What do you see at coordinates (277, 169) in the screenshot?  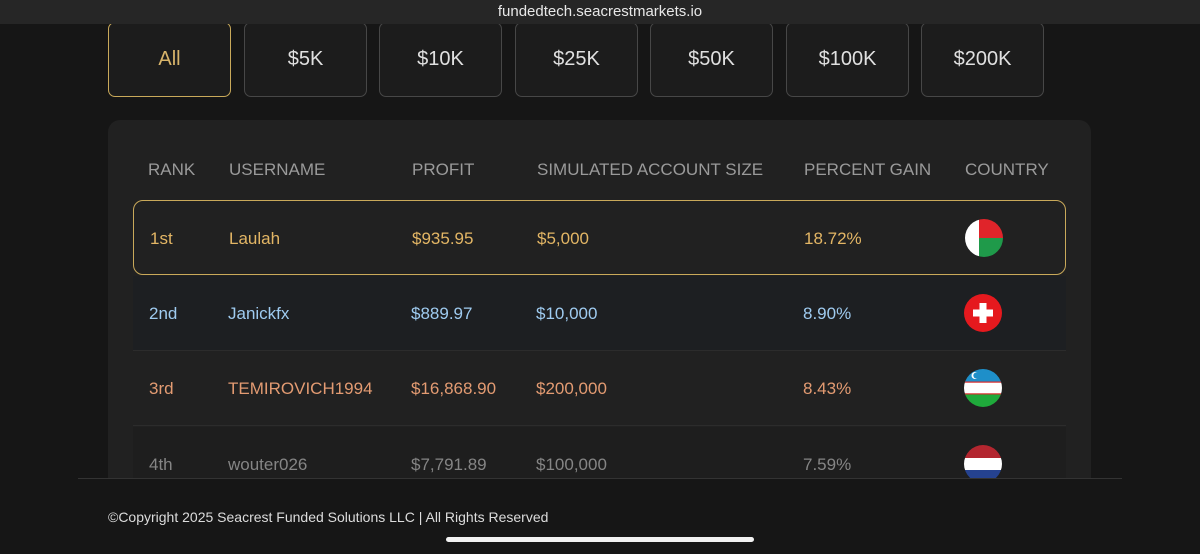 I see `column-header: USERNAME` at bounding box center [277, 169].